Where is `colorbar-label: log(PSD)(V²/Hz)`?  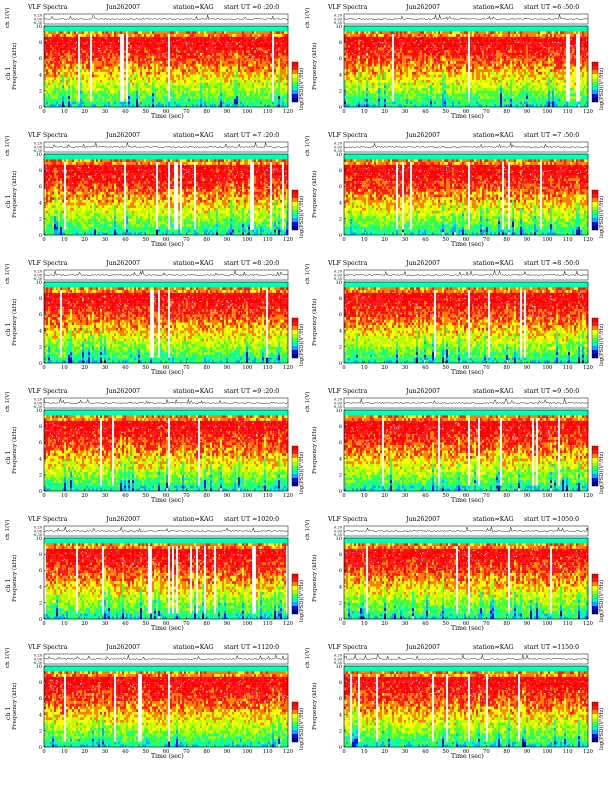
colorbar-label: log(PSD)(V²/Hz) is located at coordinates (302, 345).